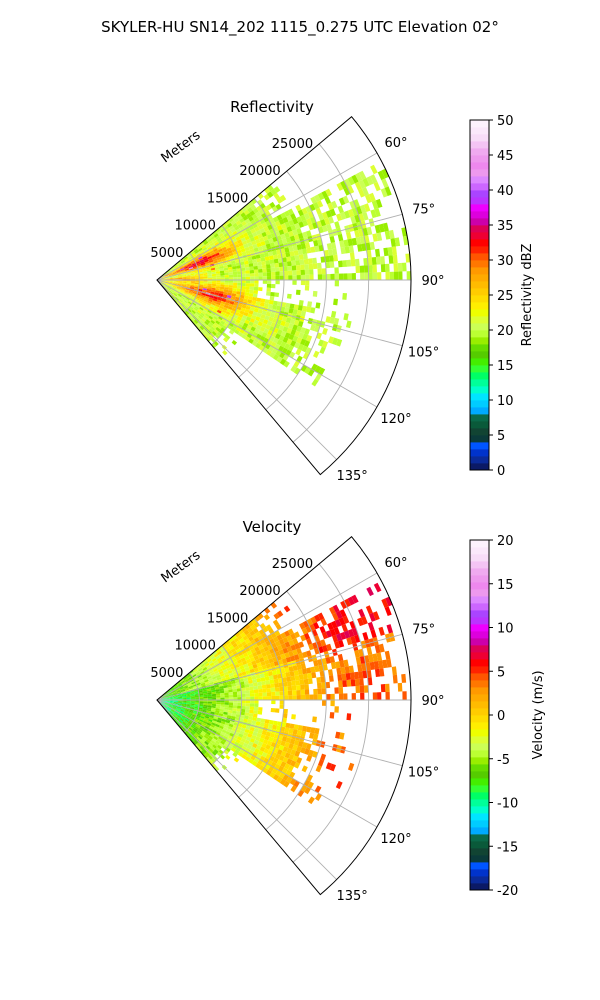 The width and height of the screenshot is (600, 1000). What do you see at coordinates (194, 646) in the screenshot?
I see `range-tick-label: 10000` at bounding box center [194, 646].